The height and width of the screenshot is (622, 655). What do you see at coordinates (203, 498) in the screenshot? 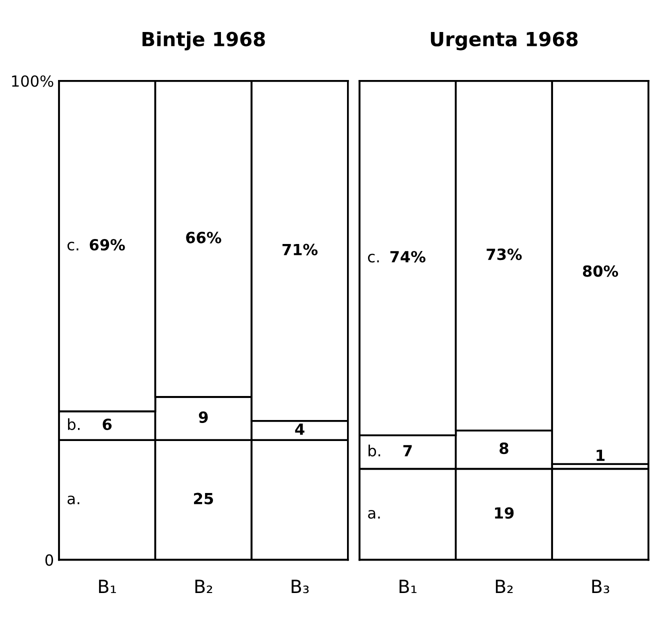
I see `data-label: 25` at bounding box center [203, 498].